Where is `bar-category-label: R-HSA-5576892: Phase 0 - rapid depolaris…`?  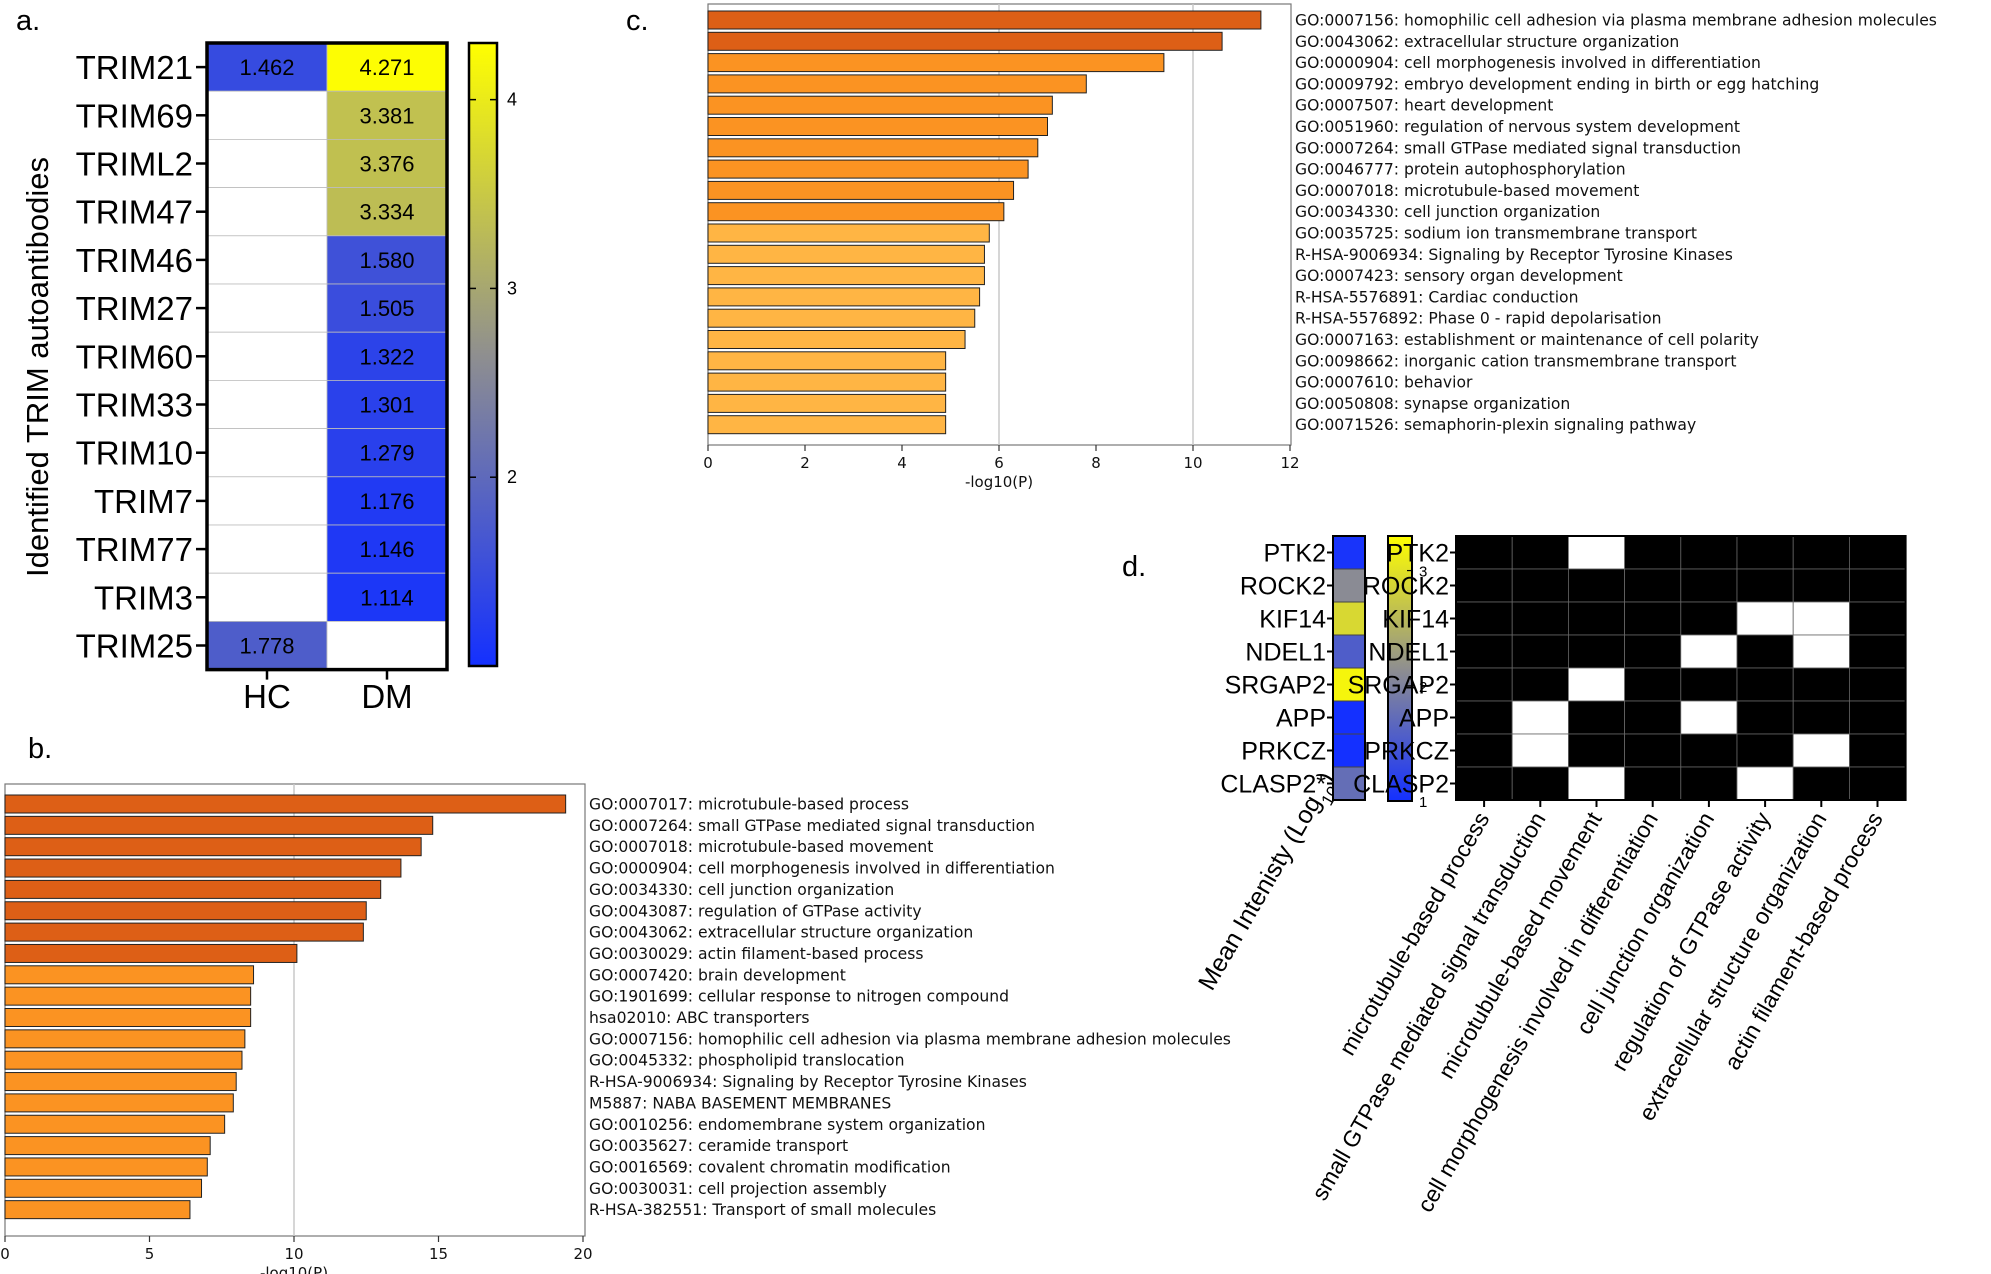
bar-category-label: R-HSA-5576892: Phase 0 - rapid depolaris… is located at coordinates (1478, 319).